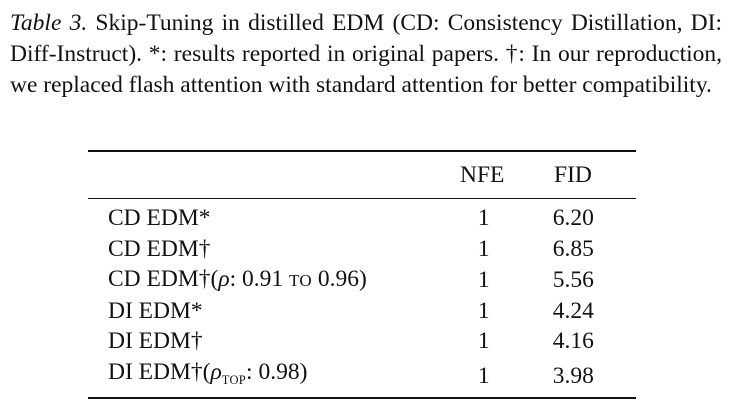 This screenshot has height=418, width=731. Describe the element at coordinates (163, 278) in the screenshot. I see `method-prefix: CD EDM†(` at that location.